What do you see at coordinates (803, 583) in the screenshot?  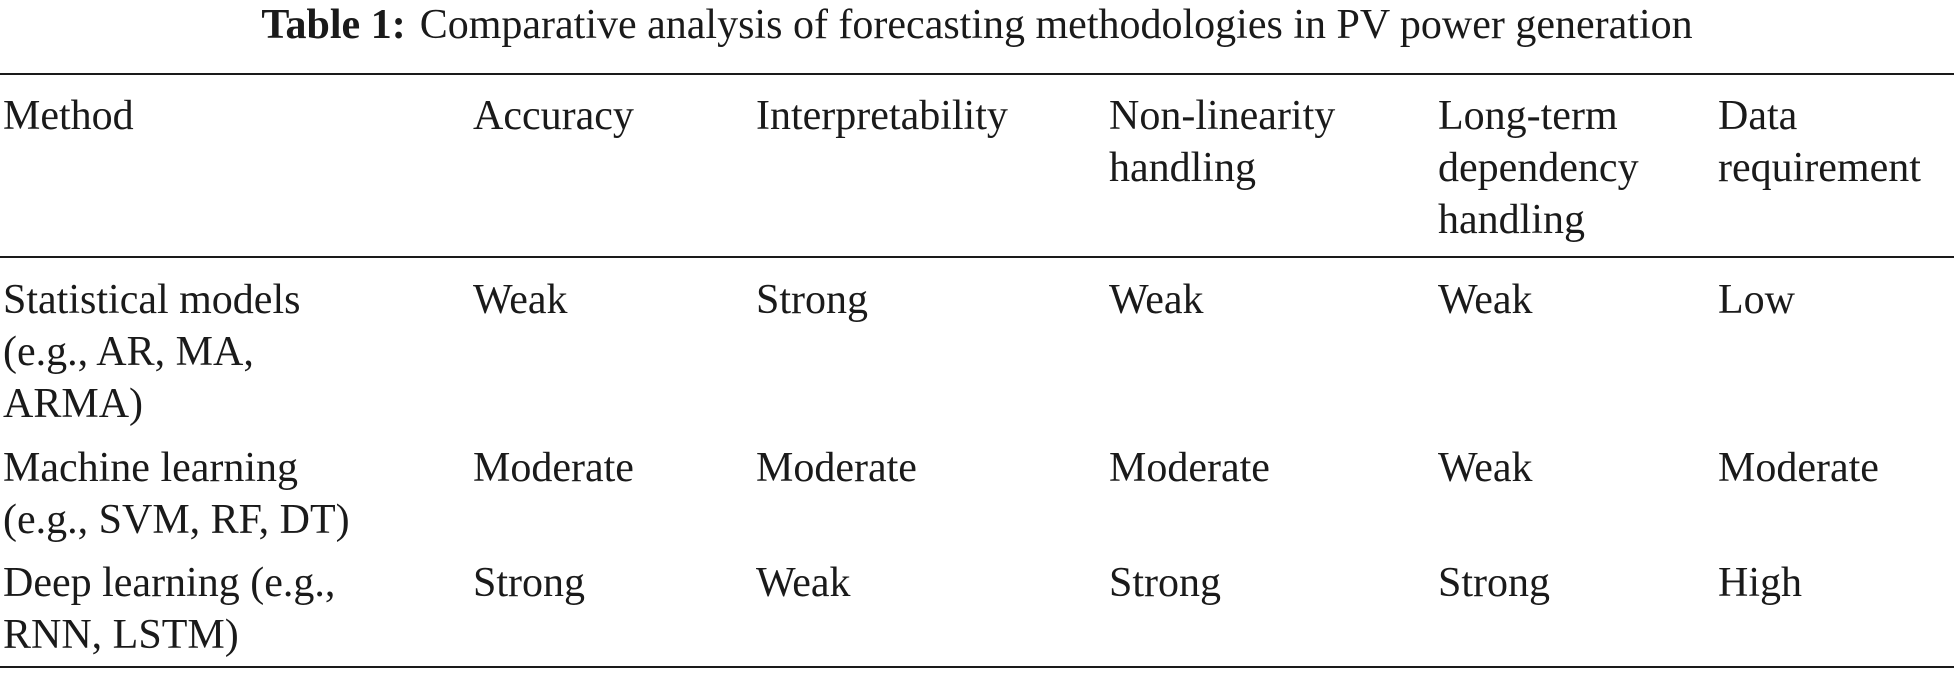 I see `row-3-interpretability: Weak` at bounding box center [803, 583].